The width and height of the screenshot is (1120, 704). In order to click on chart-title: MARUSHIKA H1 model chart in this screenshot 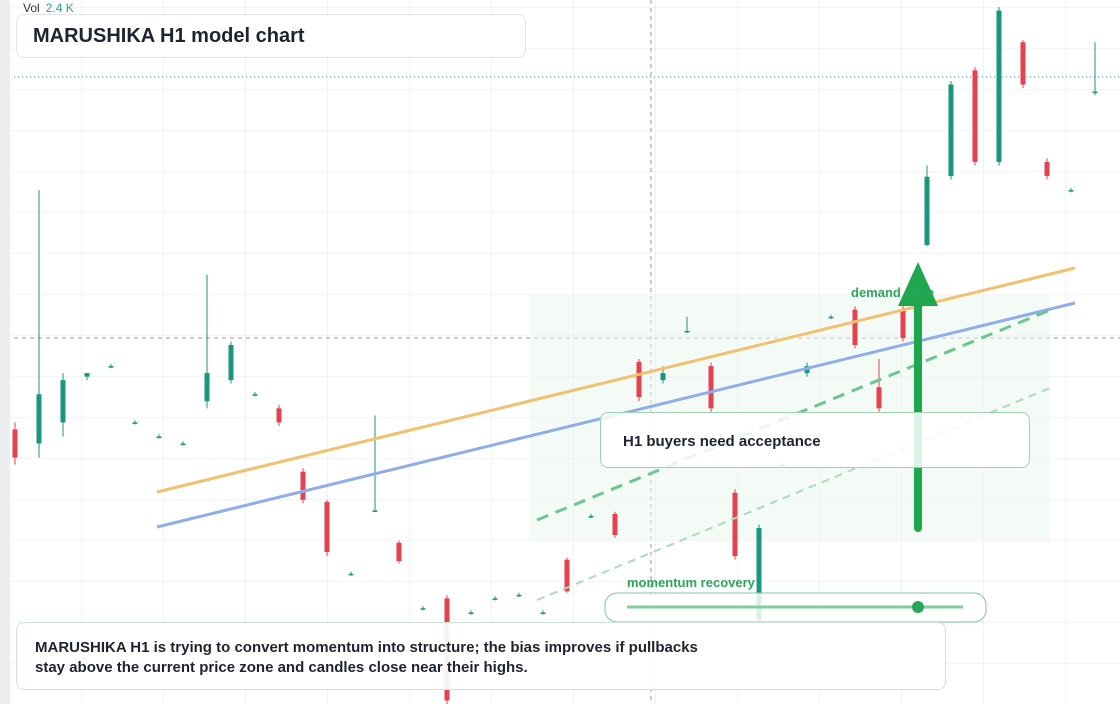, I will do `click(271, 36)`.